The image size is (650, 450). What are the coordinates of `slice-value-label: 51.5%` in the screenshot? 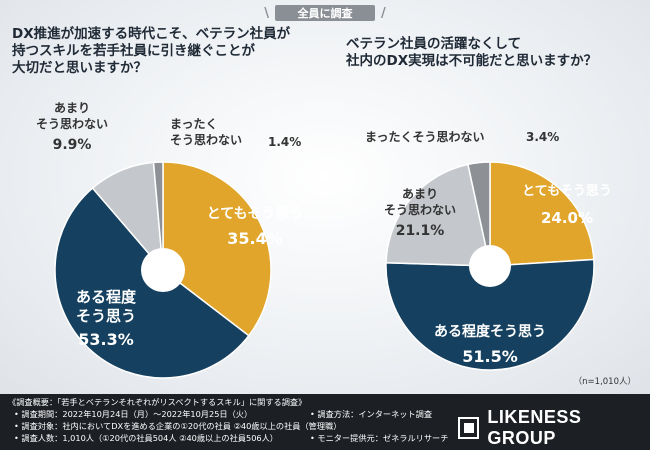 It's located at (490, 356).